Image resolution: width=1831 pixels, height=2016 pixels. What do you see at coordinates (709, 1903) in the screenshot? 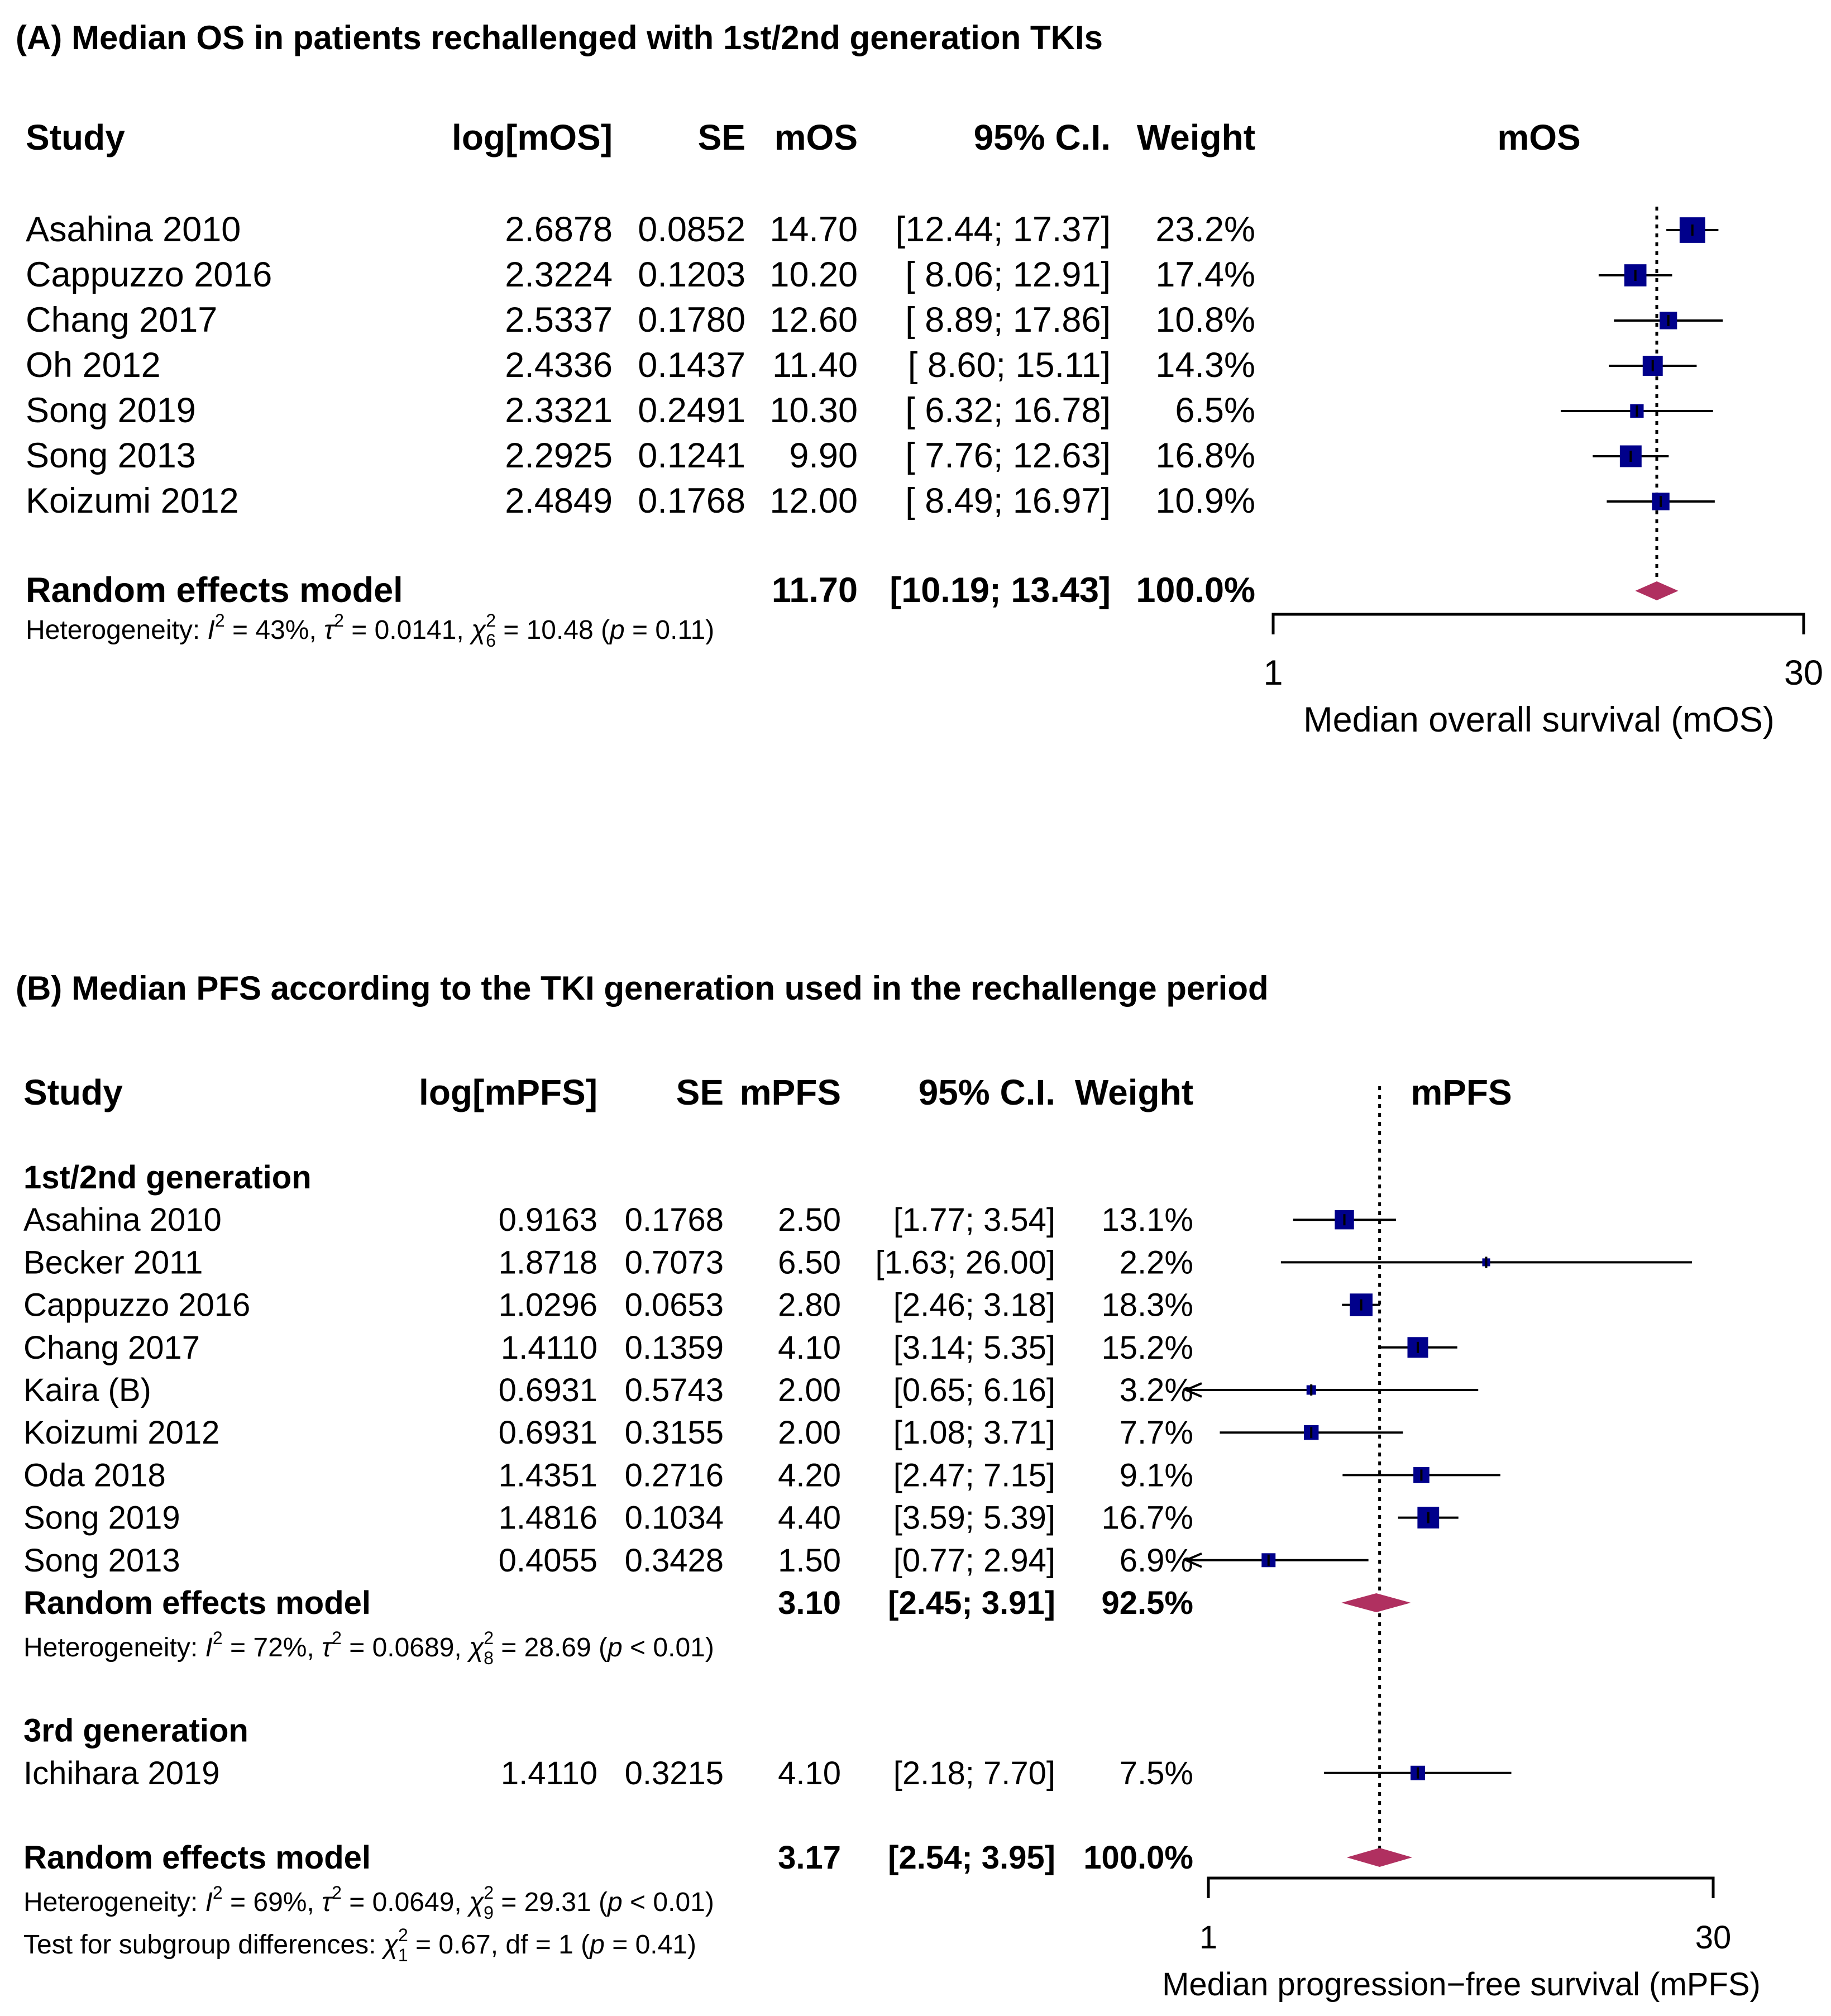
I see `paren: )` at bounding box center [709, 1903].